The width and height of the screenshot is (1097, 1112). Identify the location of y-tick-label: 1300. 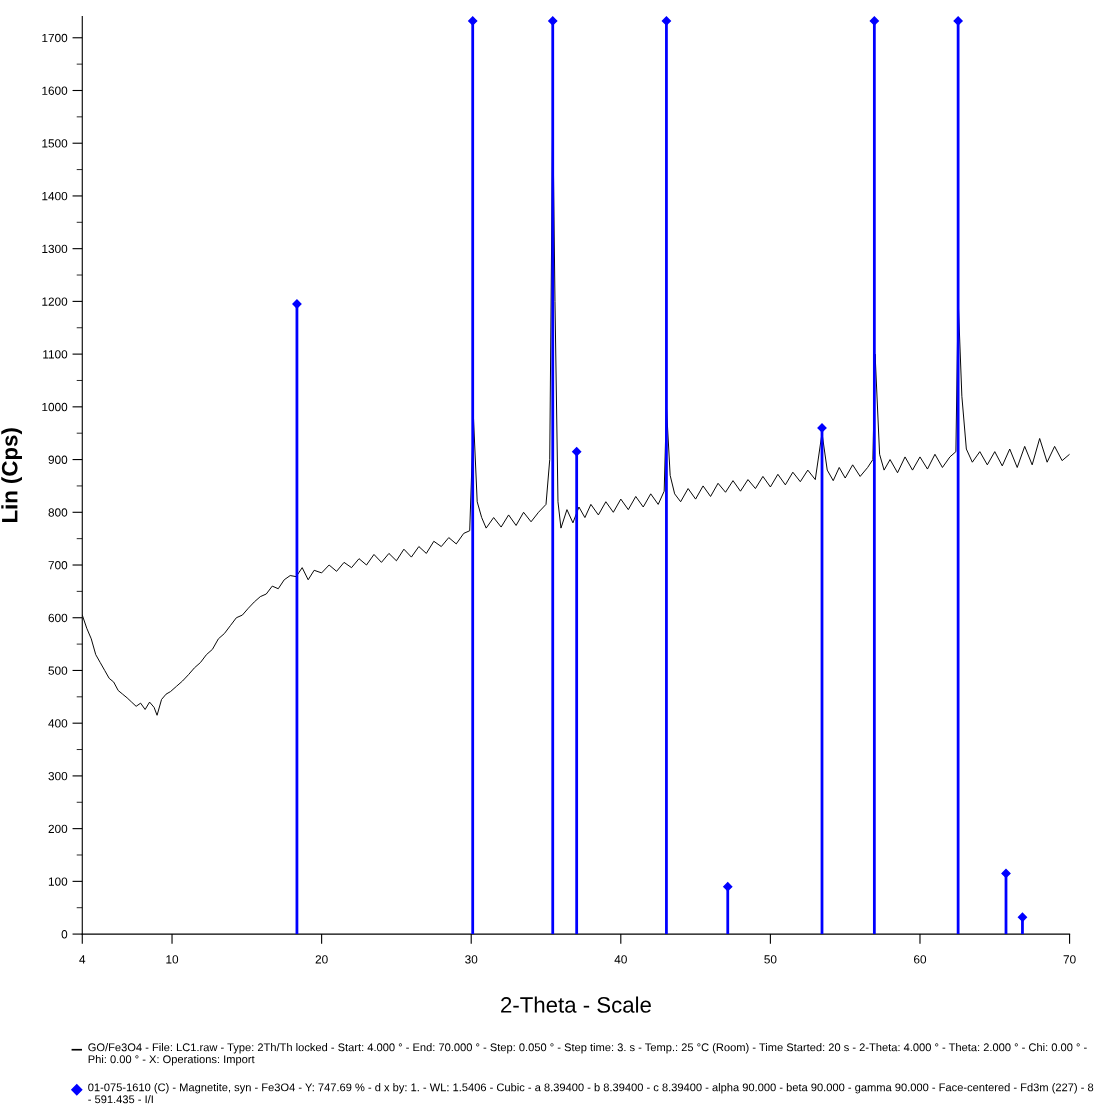
(55, 249).